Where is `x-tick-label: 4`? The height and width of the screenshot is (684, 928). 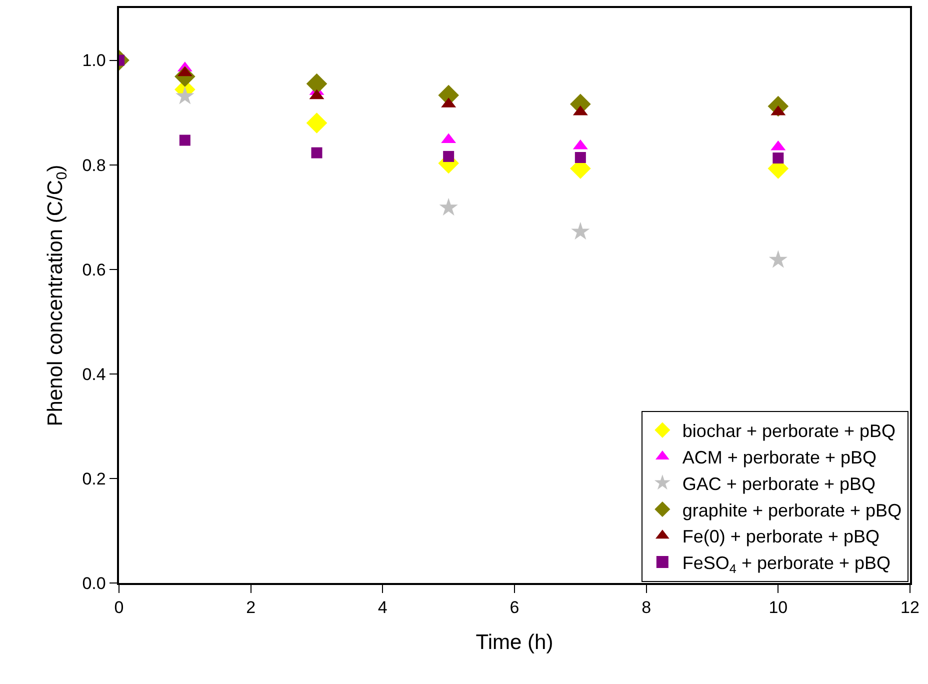
x-tick-label: 4 is located at coordinates (383, 608).